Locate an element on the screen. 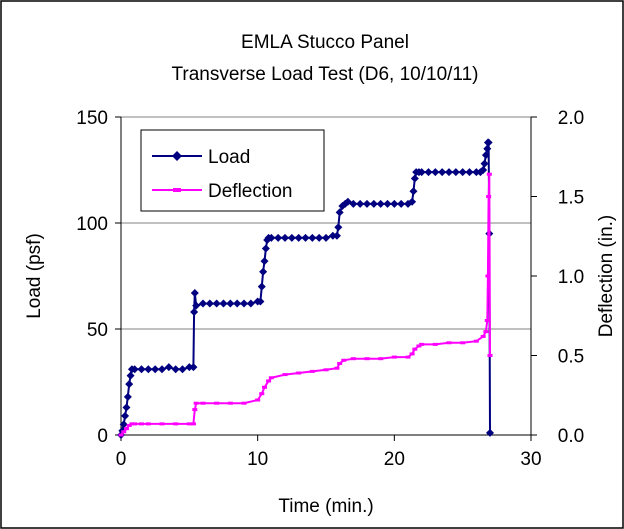  y2-axis-title: Deflection (in.) is located at coordinates (606, 276).